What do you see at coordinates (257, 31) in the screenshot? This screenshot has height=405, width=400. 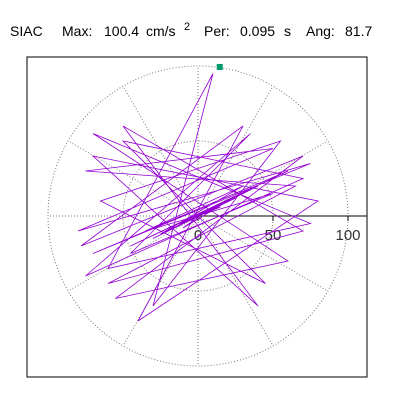 I see `period-value: 0.095` at bounding box center [257, 31].